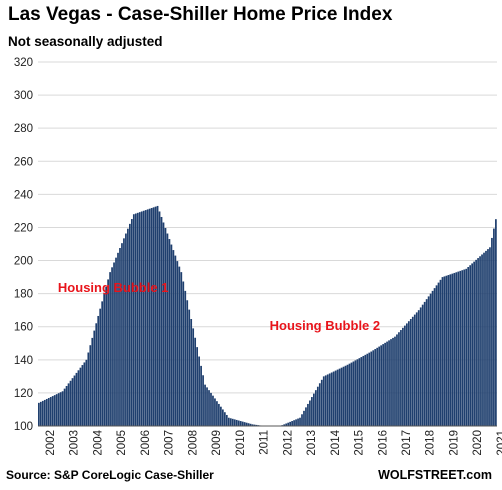 The image size is (502, 490). Describe the element at coordinates (23, 394) in the screenshot. I see `y-tick-label: 120` at that location.